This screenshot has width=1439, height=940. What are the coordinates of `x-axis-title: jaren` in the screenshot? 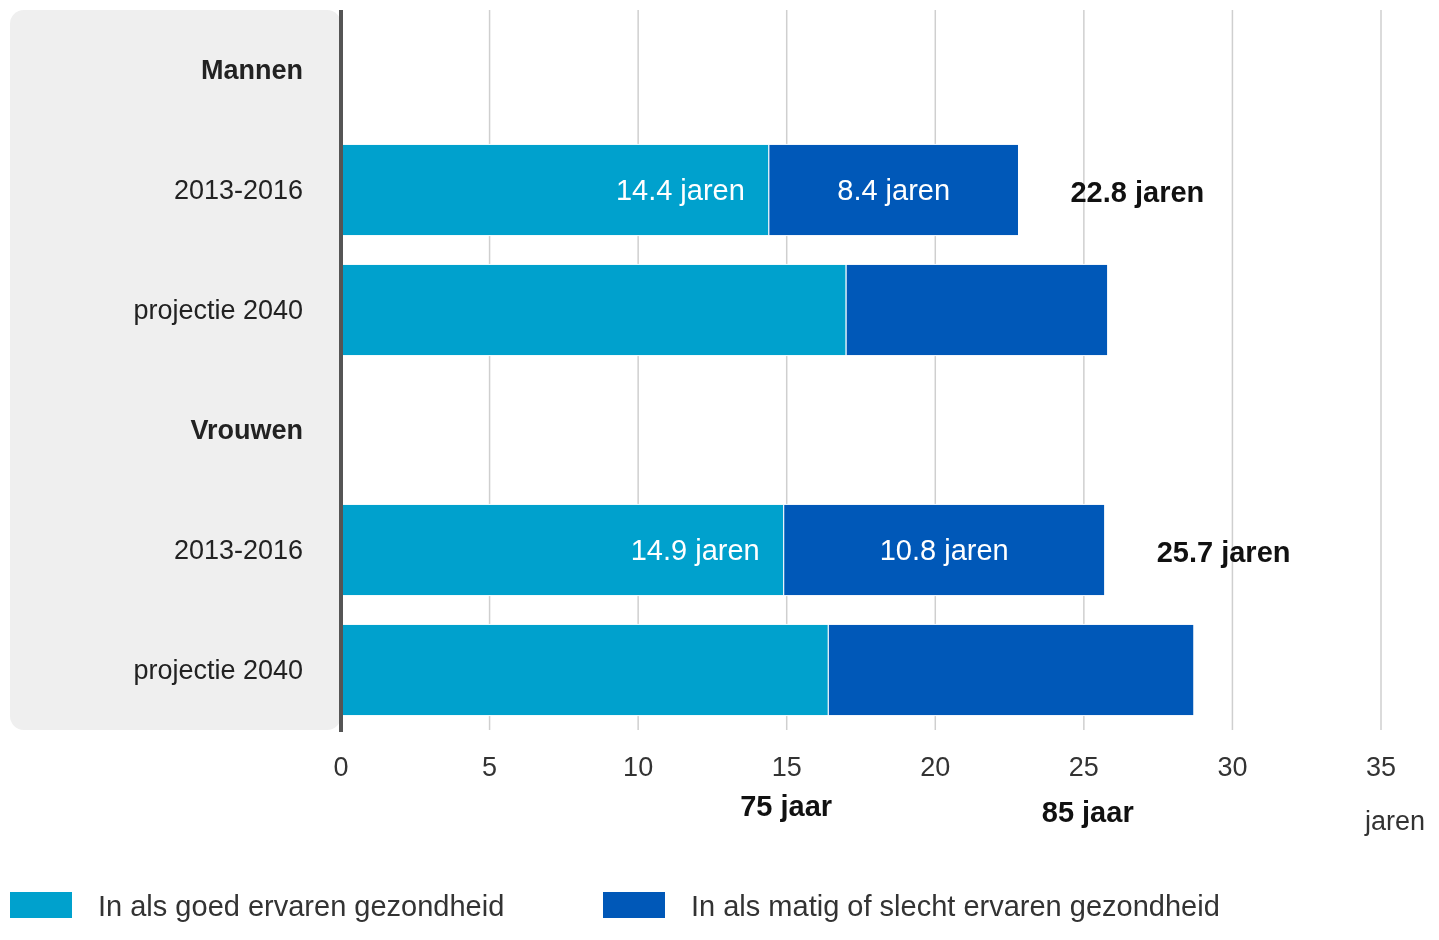 It's located at (1394, 821).